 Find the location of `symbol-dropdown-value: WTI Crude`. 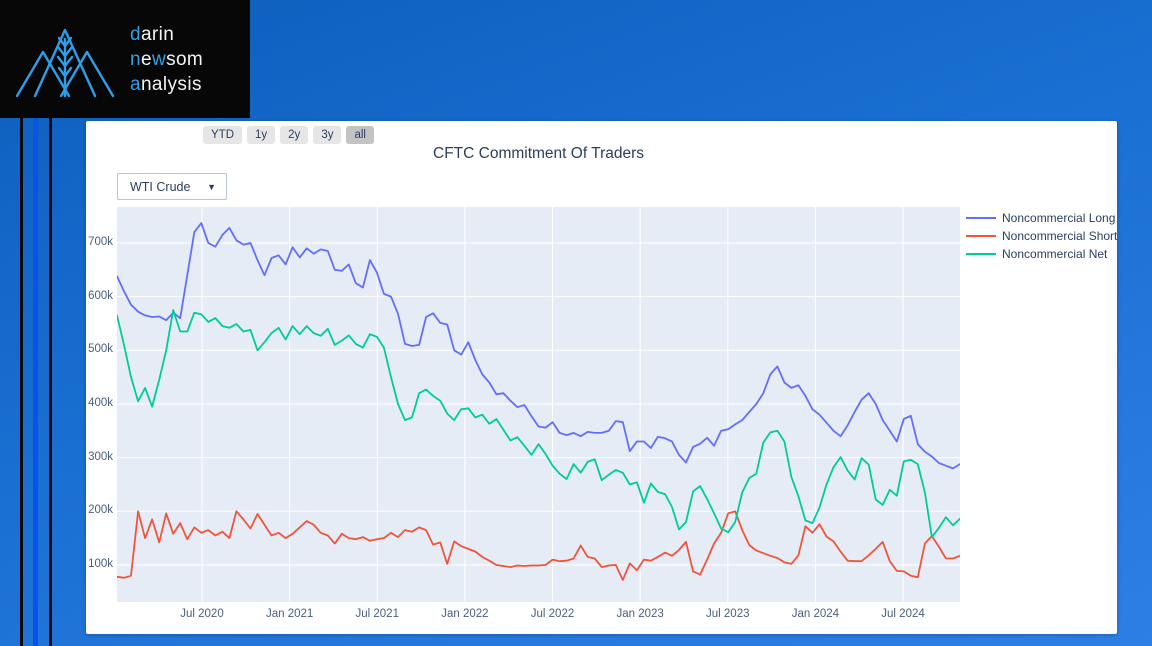

symbol-dropdown-value: WTI Crude is located at coordinates (160, 186).